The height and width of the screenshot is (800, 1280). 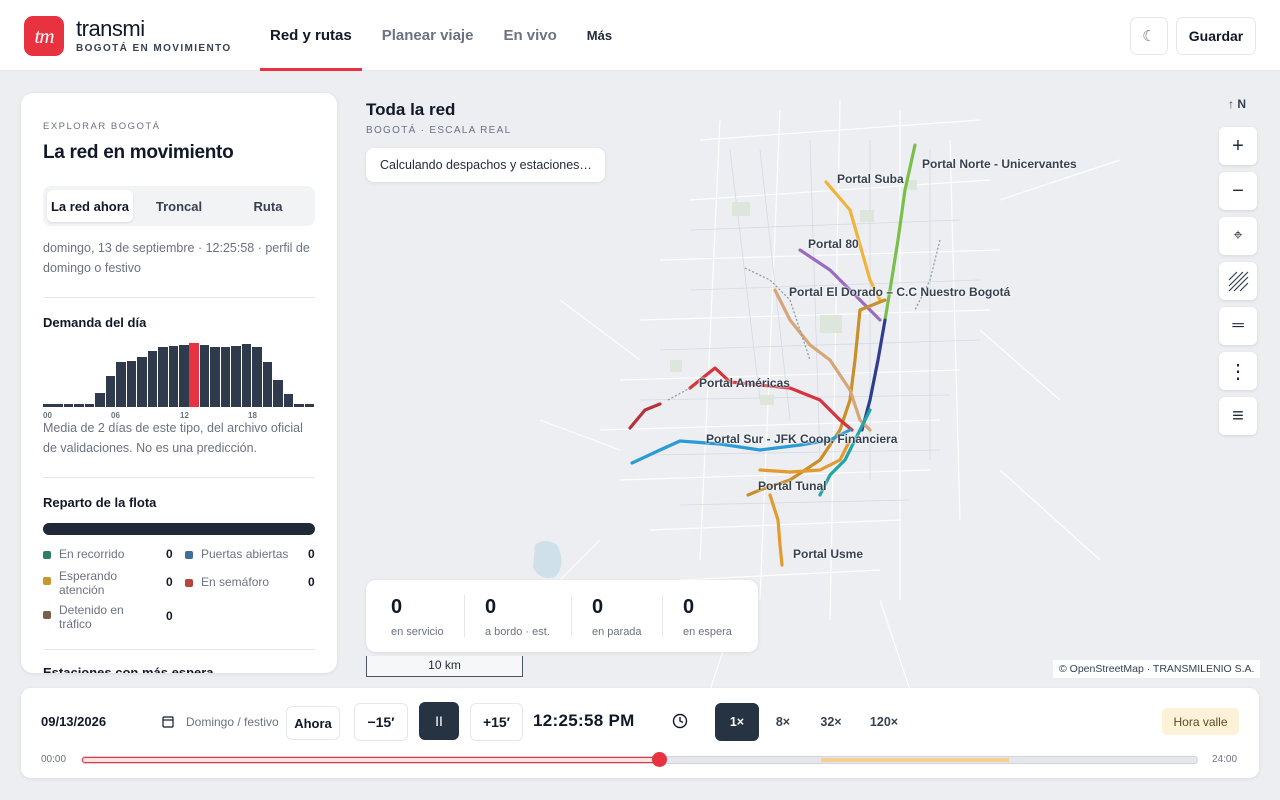 I want to click on rail-corridor, so click(x=804, y=320).